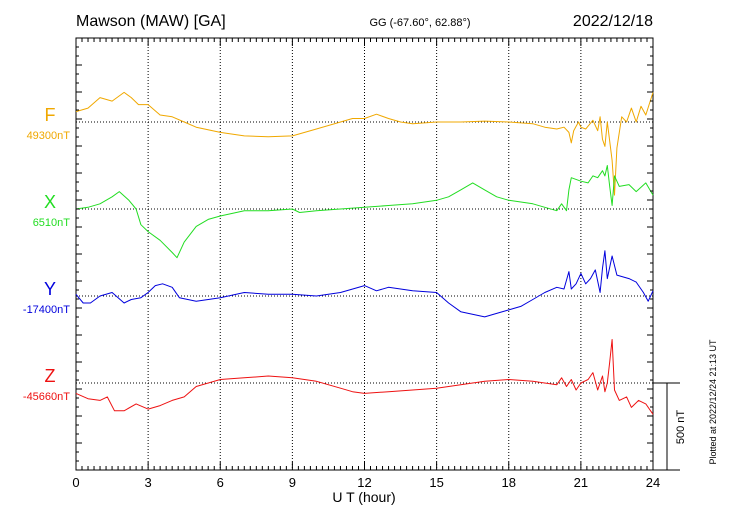 The height and width of the screenshot is (520, 730). Describe the element at coordinates (292, 482) in the screenshot. I see `x-tick-label: 9` at that location.